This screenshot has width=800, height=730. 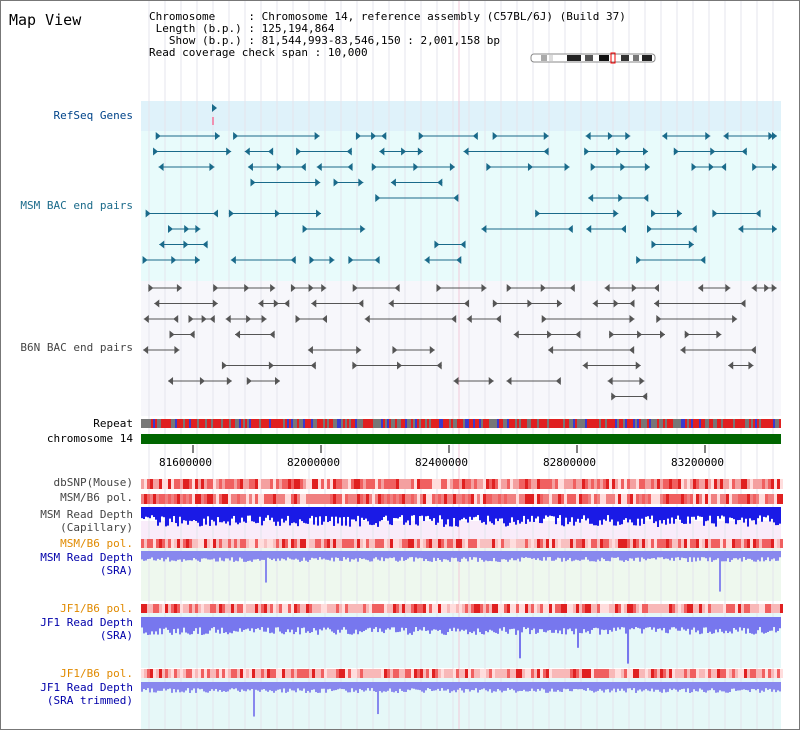 What do you see at coordinates (86, 629) in the screenshot?
I see `track-label-jf1-depth-sra: JF1 Read Depth (SRA)` at bounding box center [86, 629].